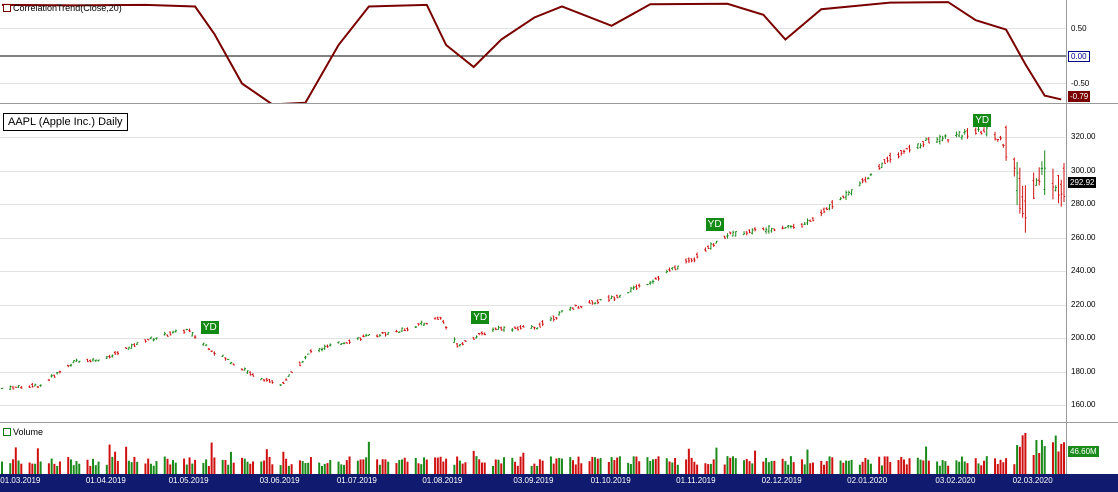 Image resolution: width=1118 pixels, height=492 pixels. What do you see at coordinates (1083, 137) in the screenshot?
I see `price-tick: 320.00` at bounding box center [1083, 137].